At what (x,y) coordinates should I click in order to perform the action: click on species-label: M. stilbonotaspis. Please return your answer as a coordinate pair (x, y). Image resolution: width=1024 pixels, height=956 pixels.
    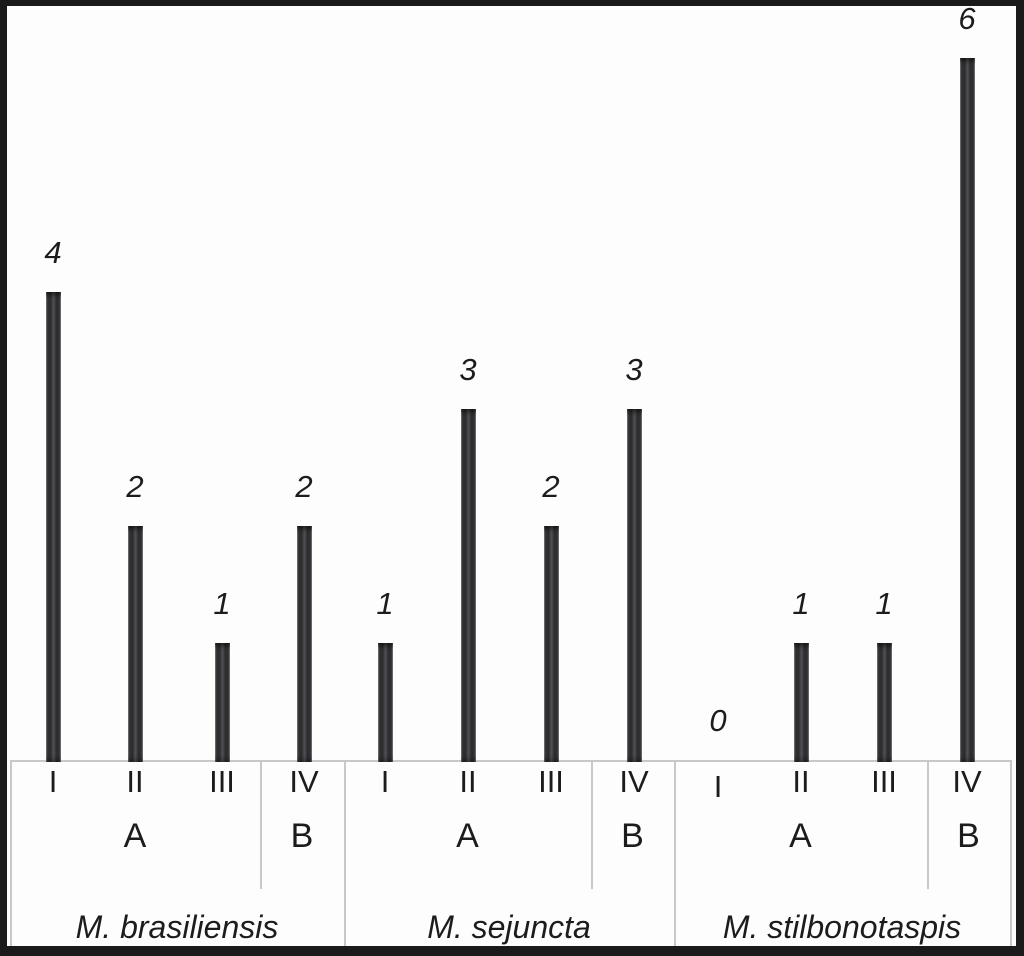
    Looking at the image, I should click on (842, 927).